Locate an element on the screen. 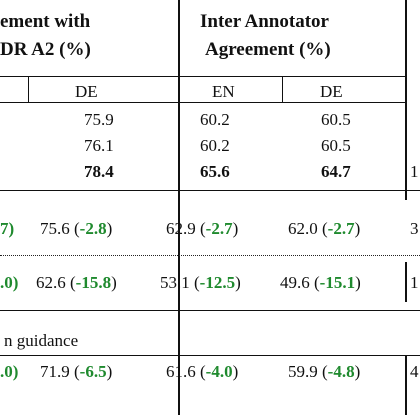 This screenshot has height=420, width=420. delta-change: -2.8 is located at coordinates (93, 228).